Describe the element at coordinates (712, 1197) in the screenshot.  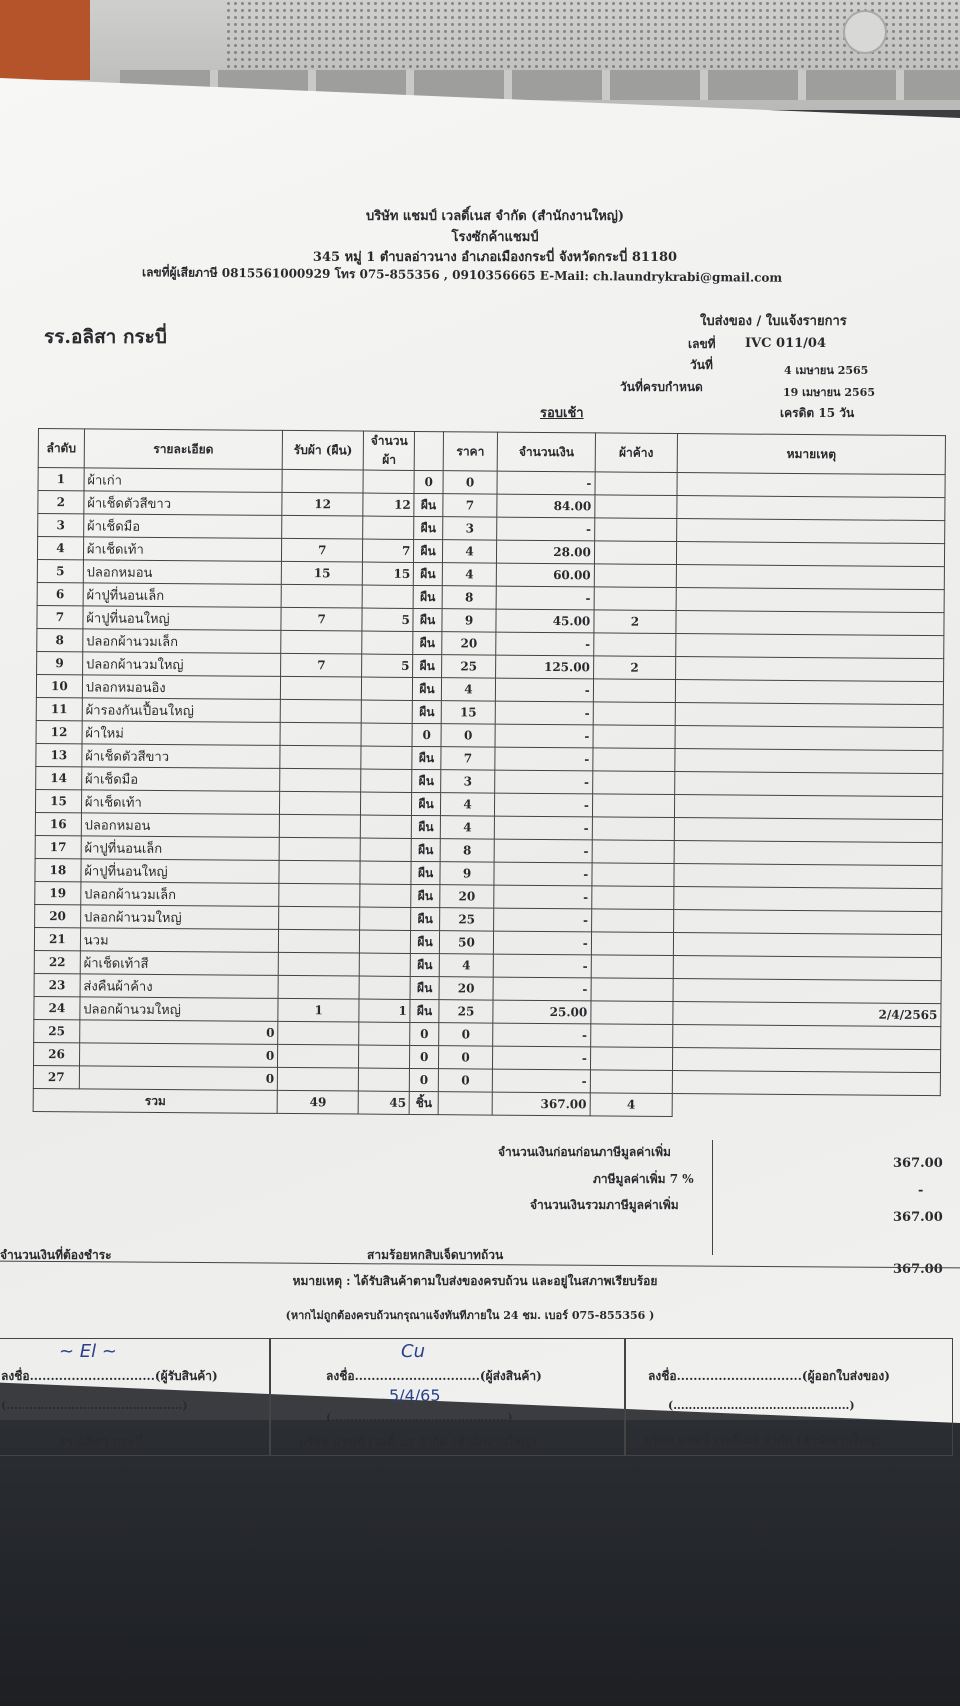
I see `summary-divider` at that location.